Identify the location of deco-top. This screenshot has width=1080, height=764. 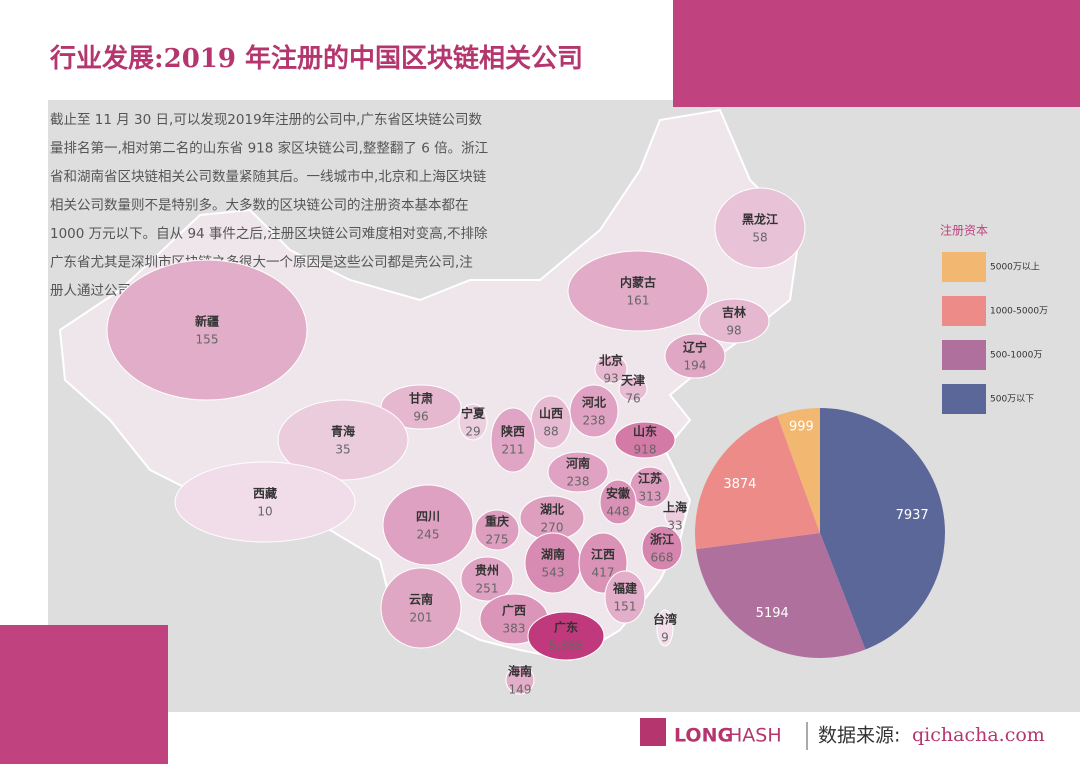
(876, 53).